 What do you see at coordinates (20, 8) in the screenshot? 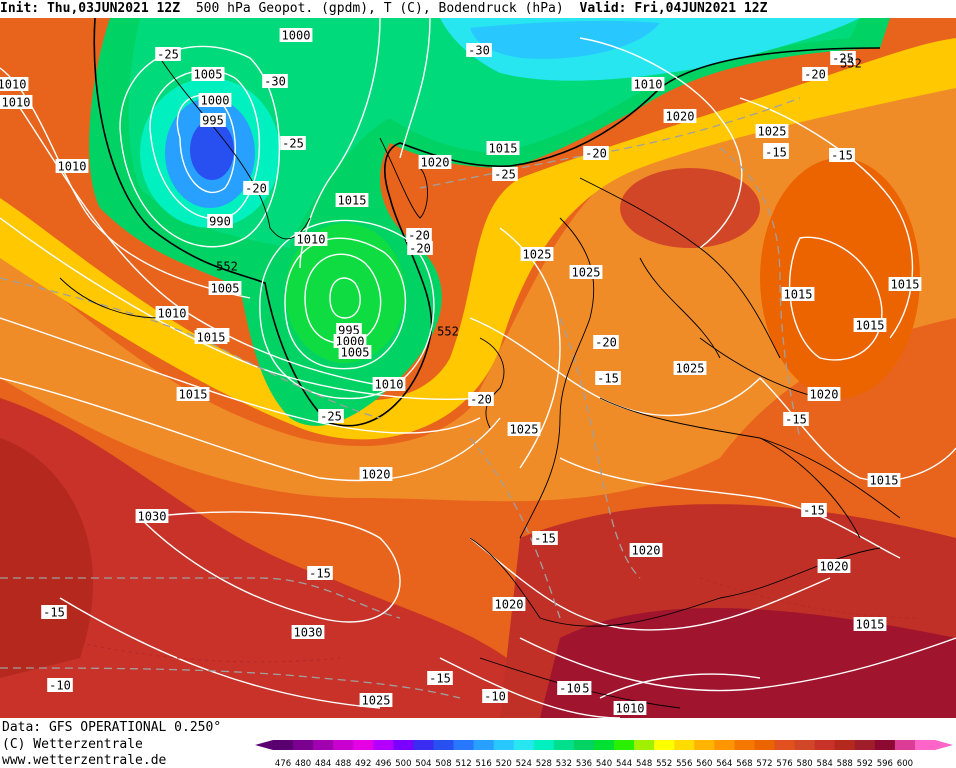
I see `init-label: Init:` at bounding box center [20, 8].